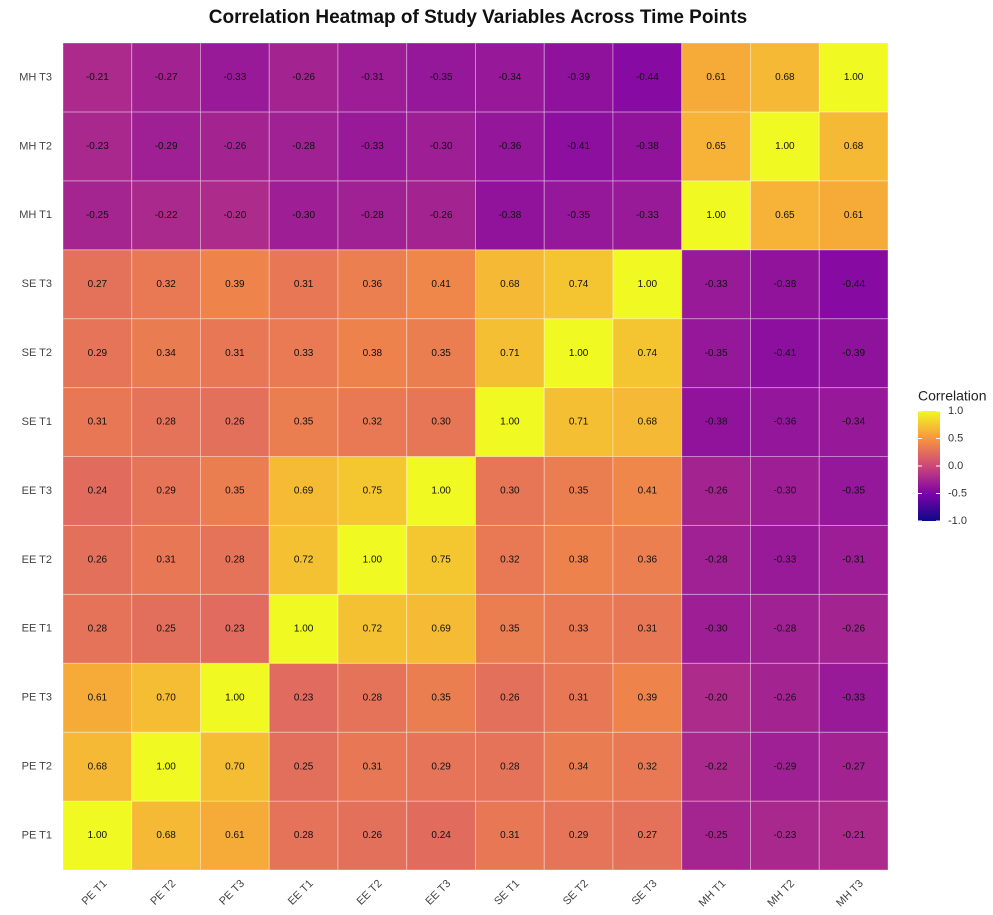 Image resolution: width=993 pixels, height=915 pixels. I want to click on cell-label: -0.34, so click(853, 422).